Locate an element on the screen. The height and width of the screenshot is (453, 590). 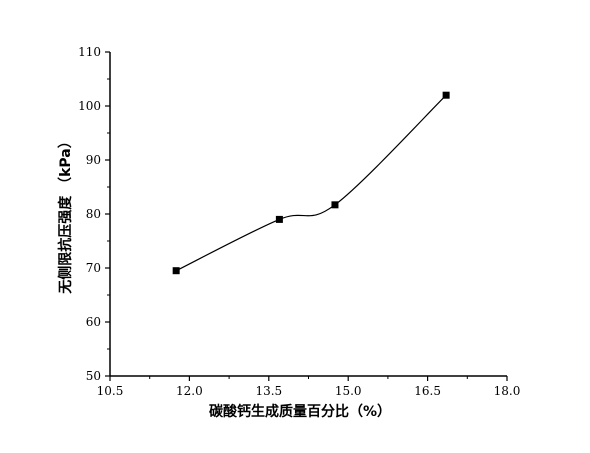
y-tick-label: 70 is located at coordinates (93, 268).